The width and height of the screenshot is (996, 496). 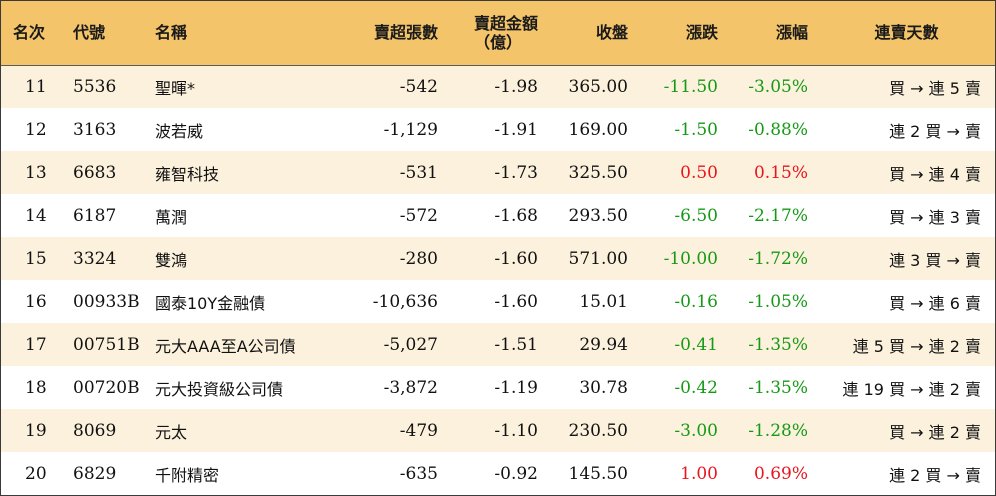 I want to click on name-cell: 國泰10Y金融債, so click(x=210, y=303).